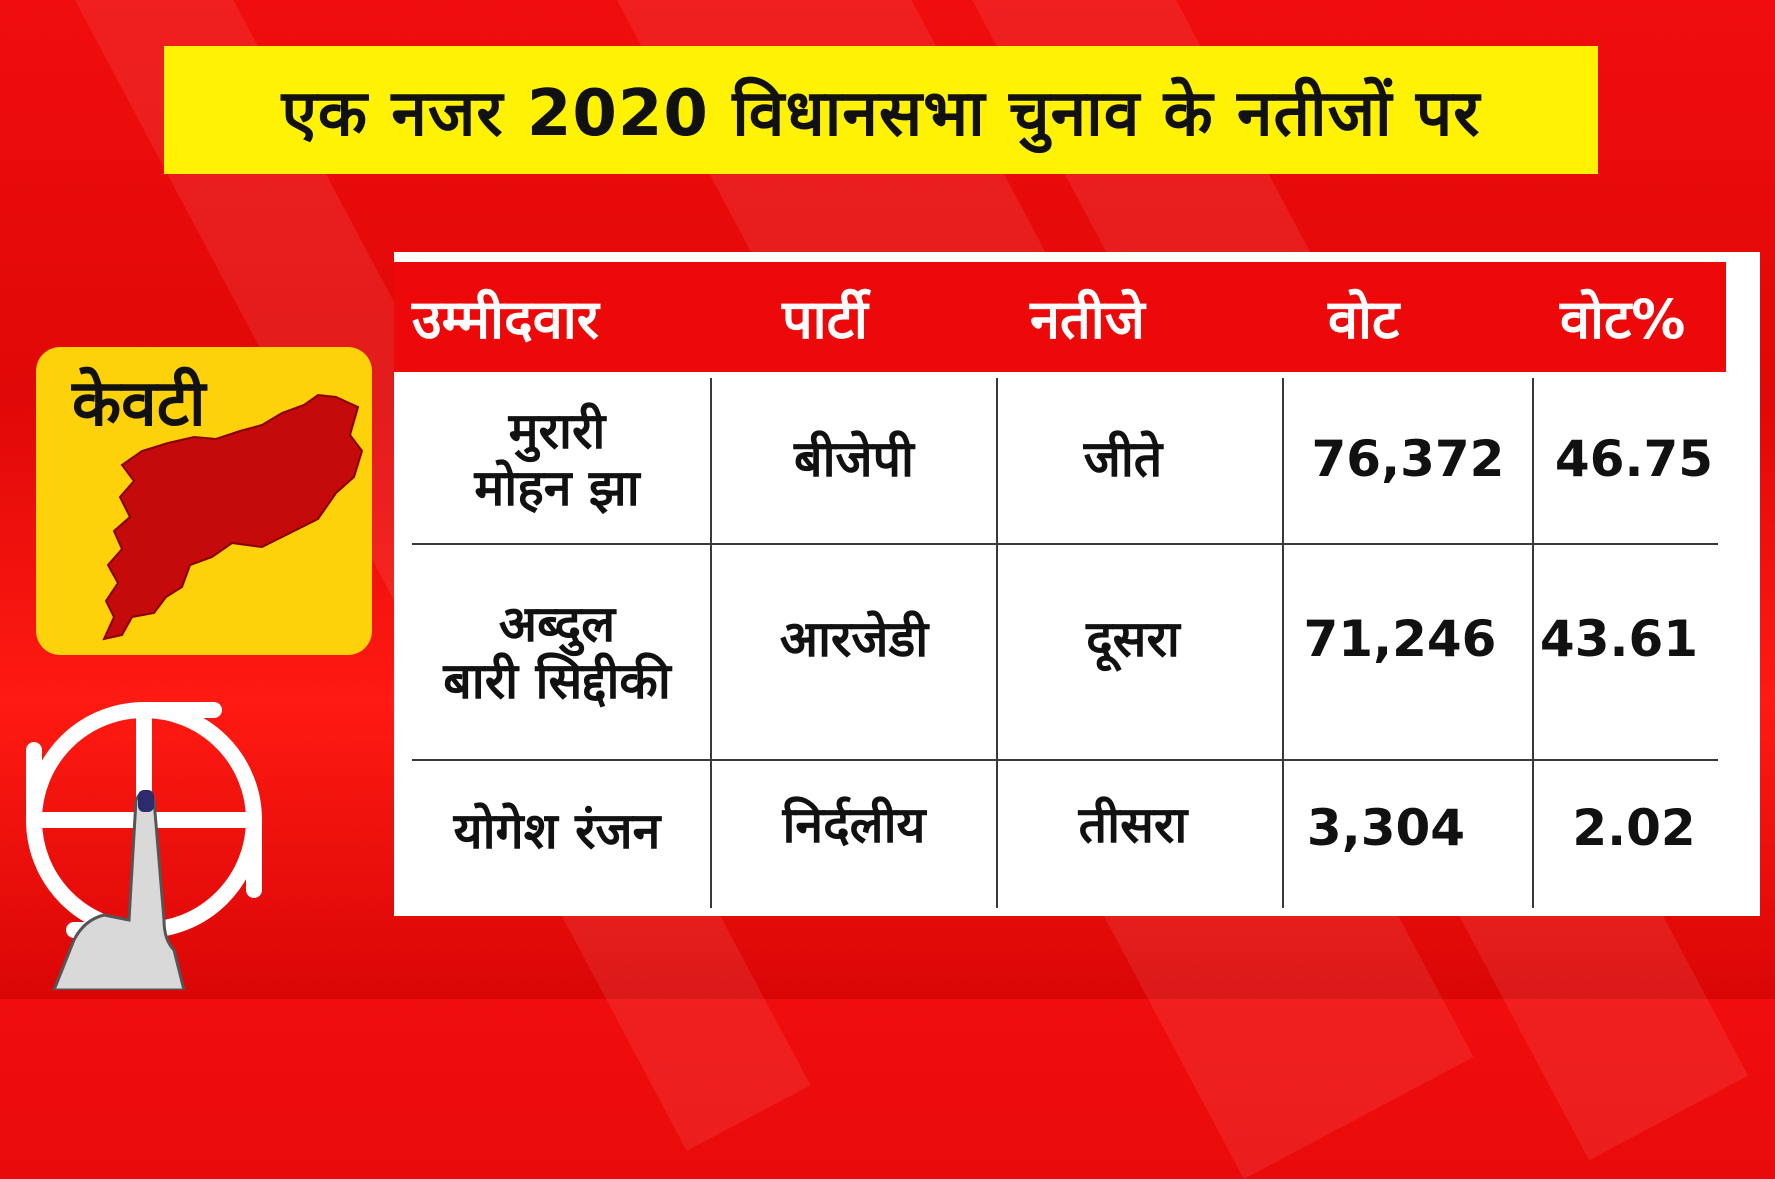  What do you see at coordinates (557, 681) in the screenshot?
I see `candidate-name-line: बारी सिद्दीकी` at bounding box center [557, 681].